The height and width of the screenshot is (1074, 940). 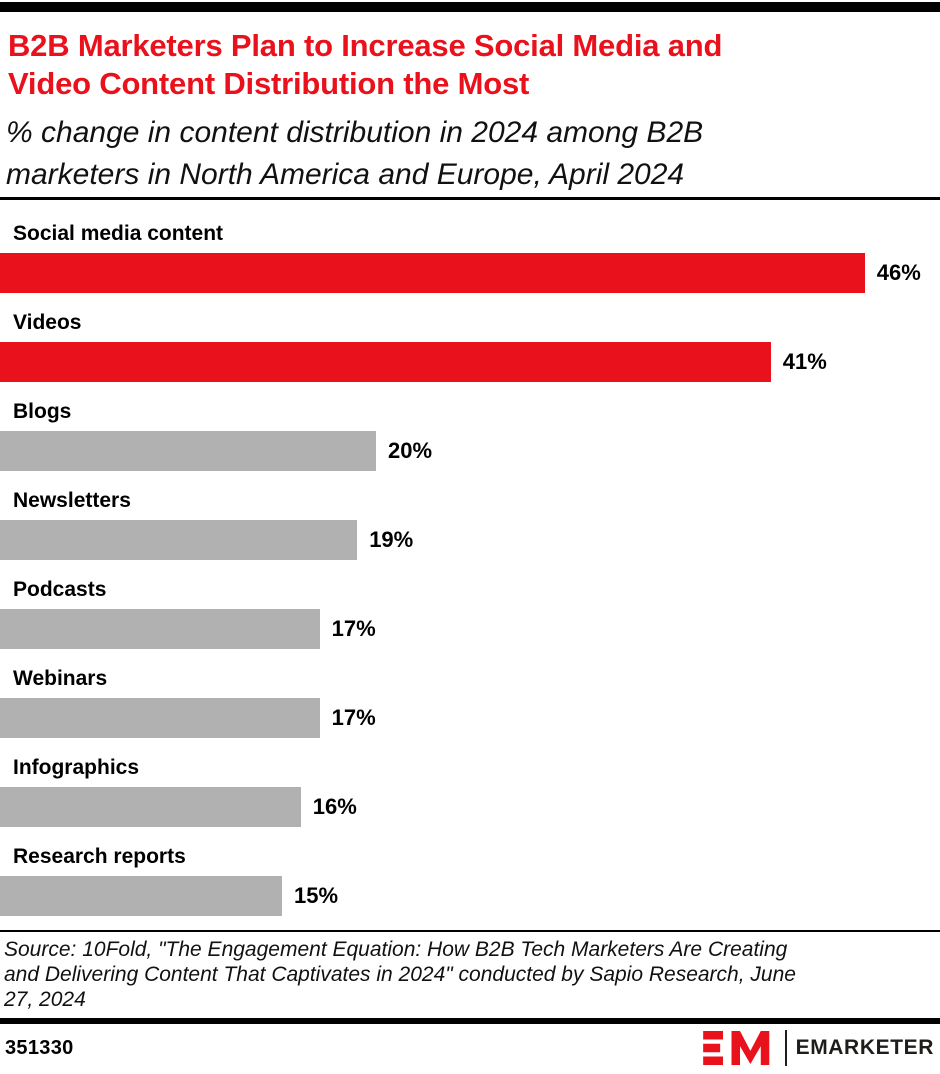 I want to click on bar-track: 15%, so click(x=470, y=896).